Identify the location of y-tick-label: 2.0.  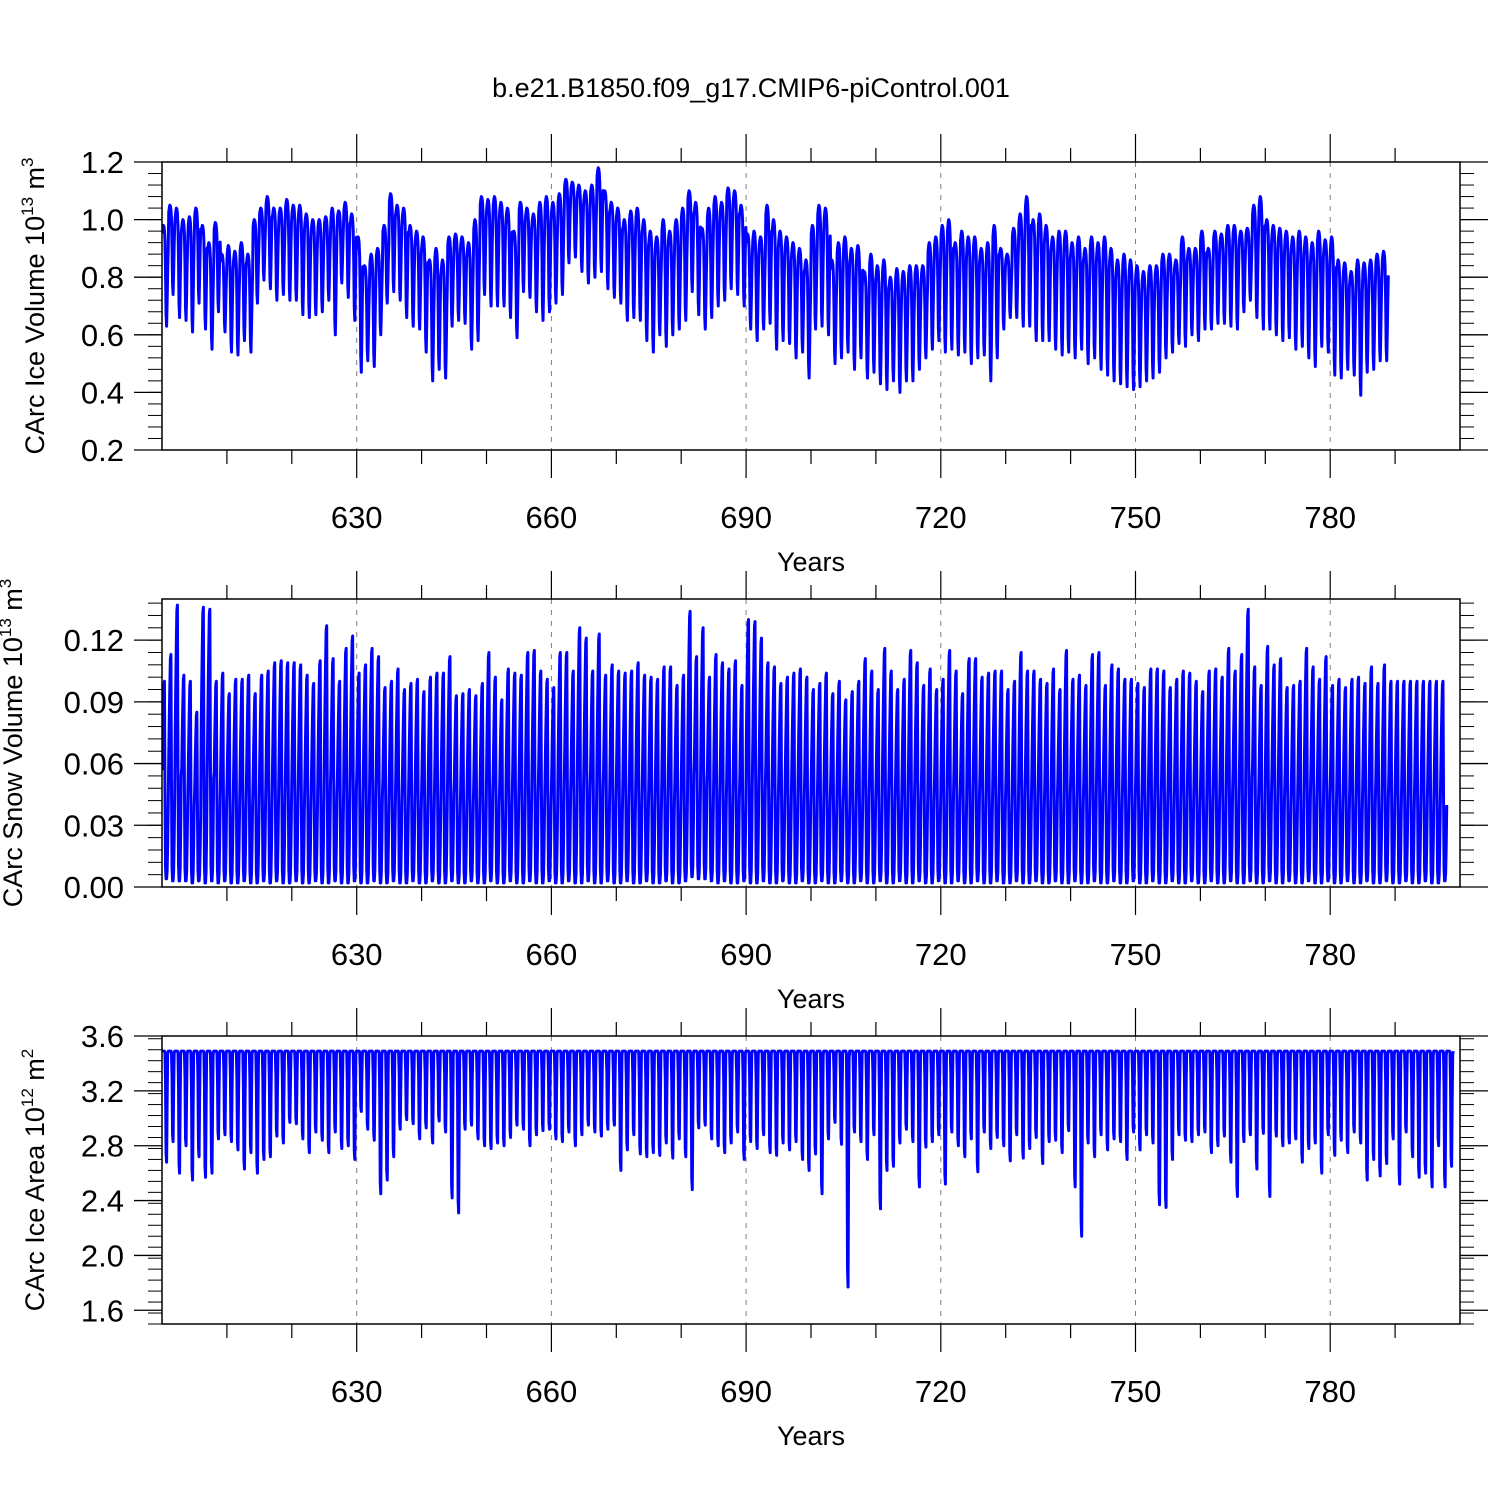
(102, 1255).